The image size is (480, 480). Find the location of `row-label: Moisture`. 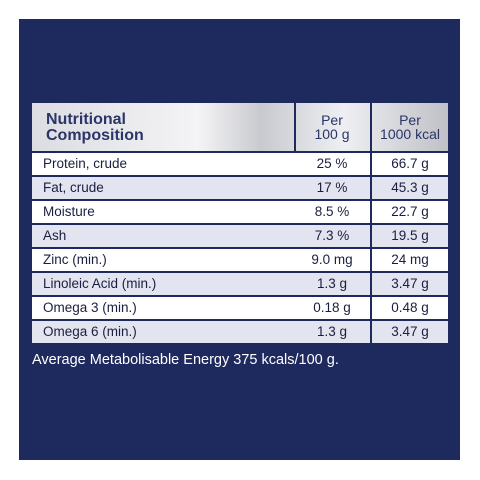

row-label: Moisture is located at coordinates (163, 212).